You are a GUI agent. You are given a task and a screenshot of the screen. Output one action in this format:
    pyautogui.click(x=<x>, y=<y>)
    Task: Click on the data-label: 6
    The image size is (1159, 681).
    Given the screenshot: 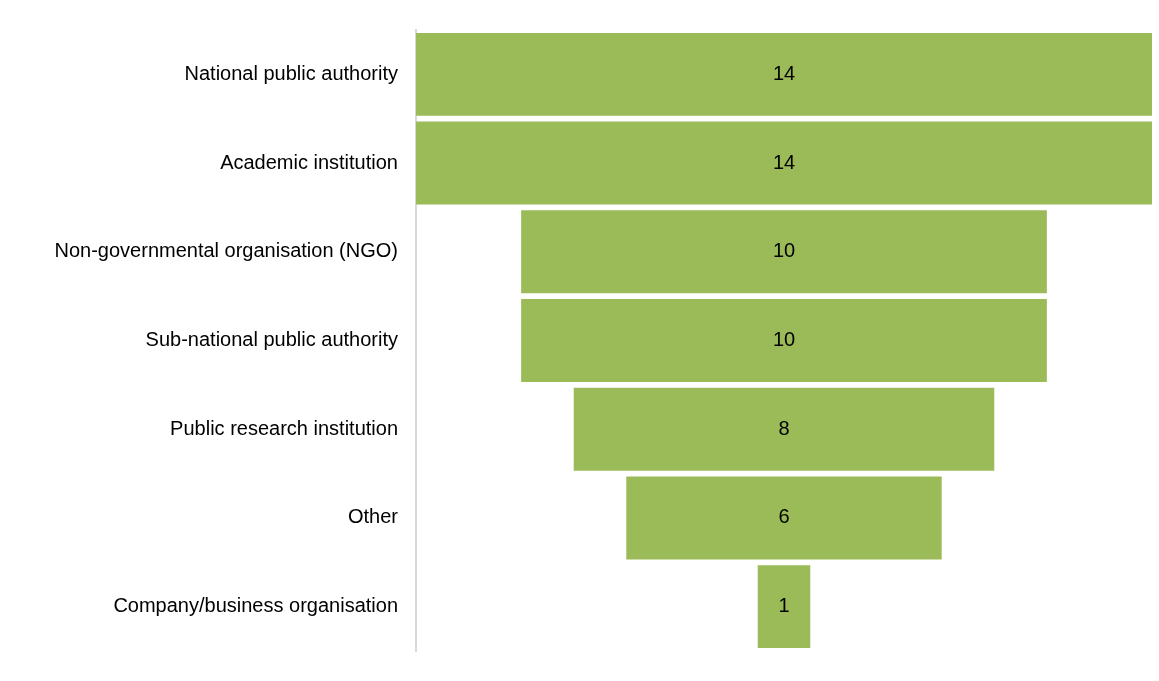 What is the action you would take?
    pyautogui.click(x=784, y=516)
    